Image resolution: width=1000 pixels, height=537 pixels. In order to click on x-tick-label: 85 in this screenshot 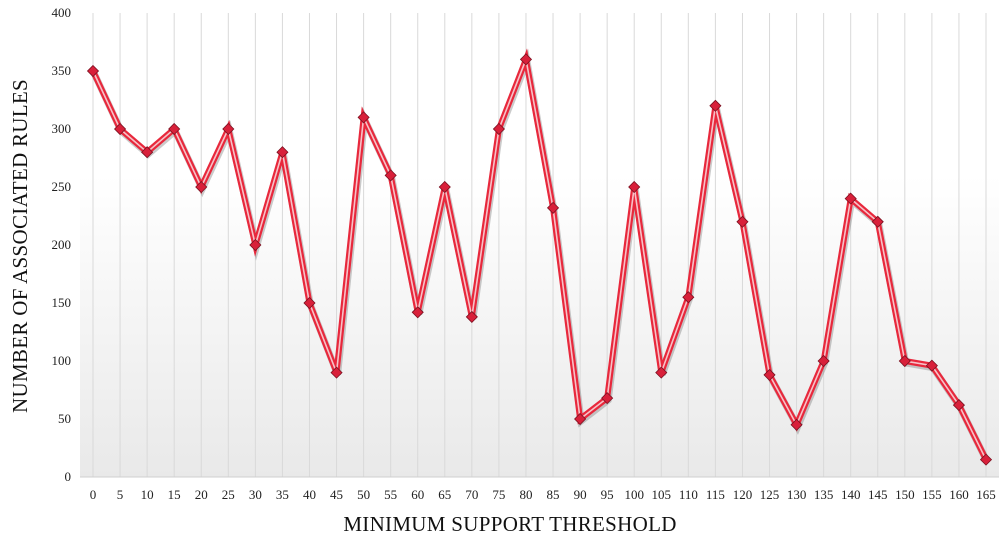, I will do `click(553, 494)`.